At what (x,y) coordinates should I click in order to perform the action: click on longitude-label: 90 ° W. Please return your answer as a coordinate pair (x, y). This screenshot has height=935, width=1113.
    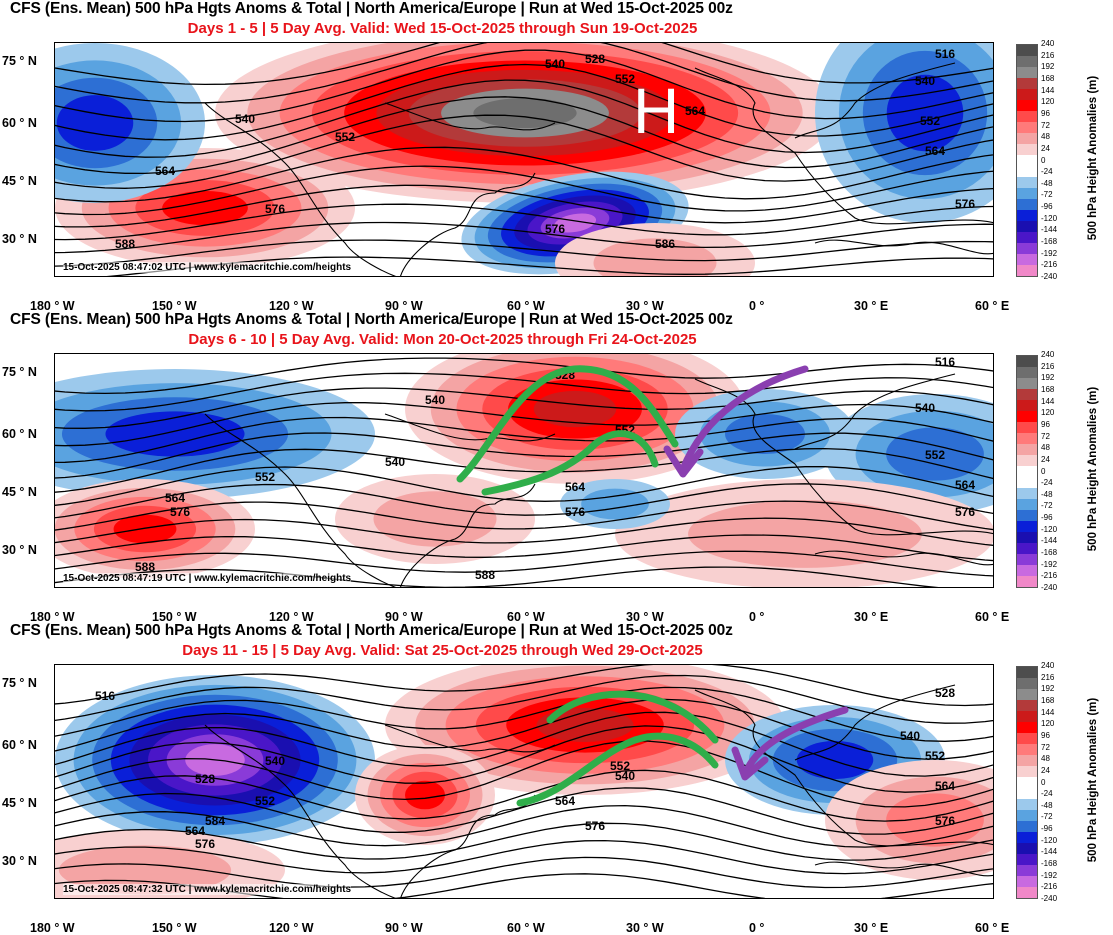
    Looking at the image, I should click on (404, 306).